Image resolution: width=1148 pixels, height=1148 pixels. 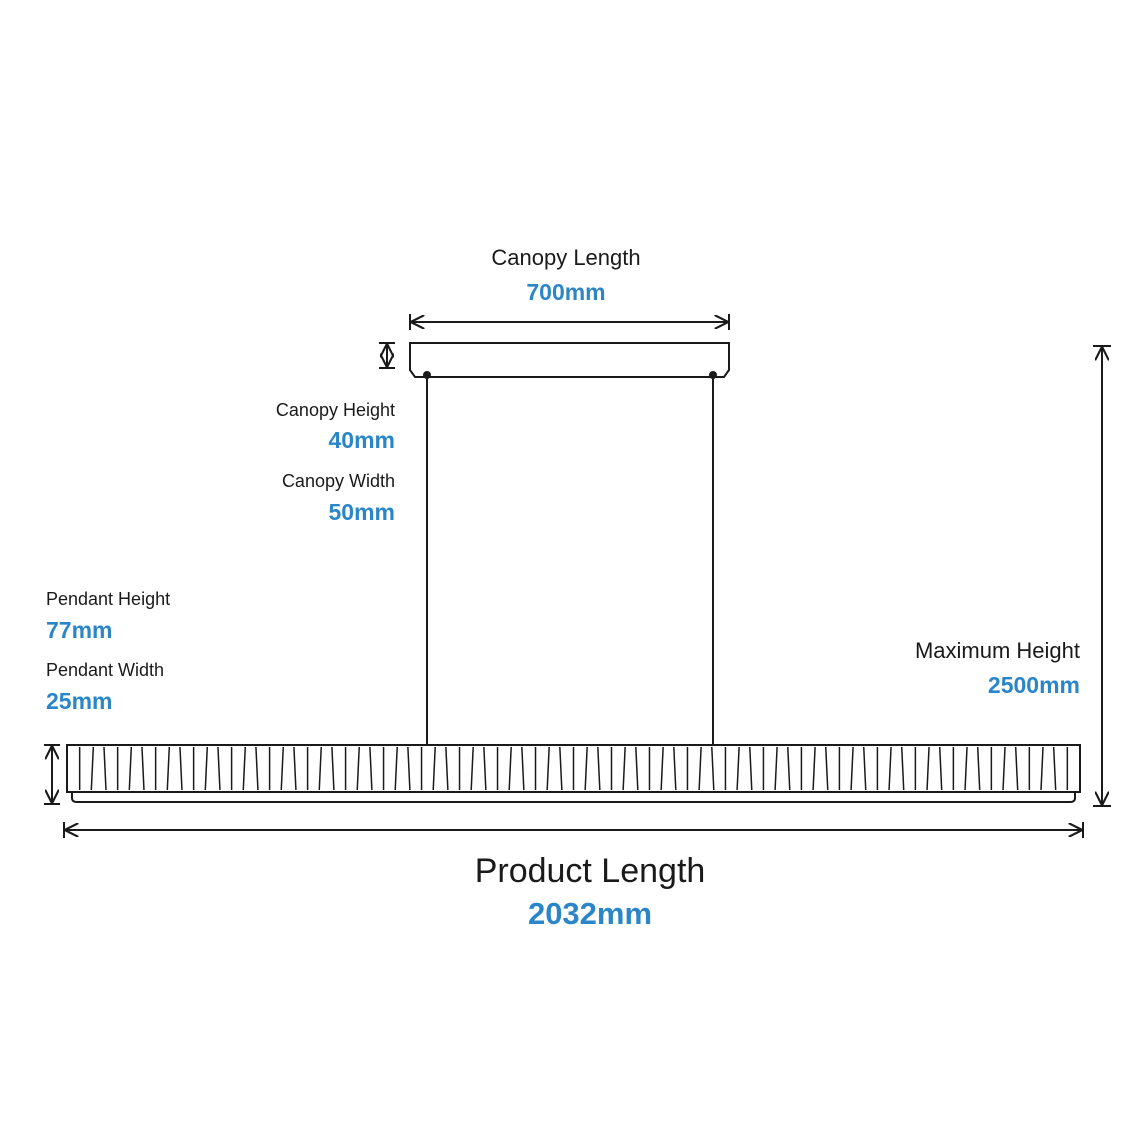 What do you see at coordinates (569, 360) in the screenshot?
I see `canopy` at bounding box center [569, 360].